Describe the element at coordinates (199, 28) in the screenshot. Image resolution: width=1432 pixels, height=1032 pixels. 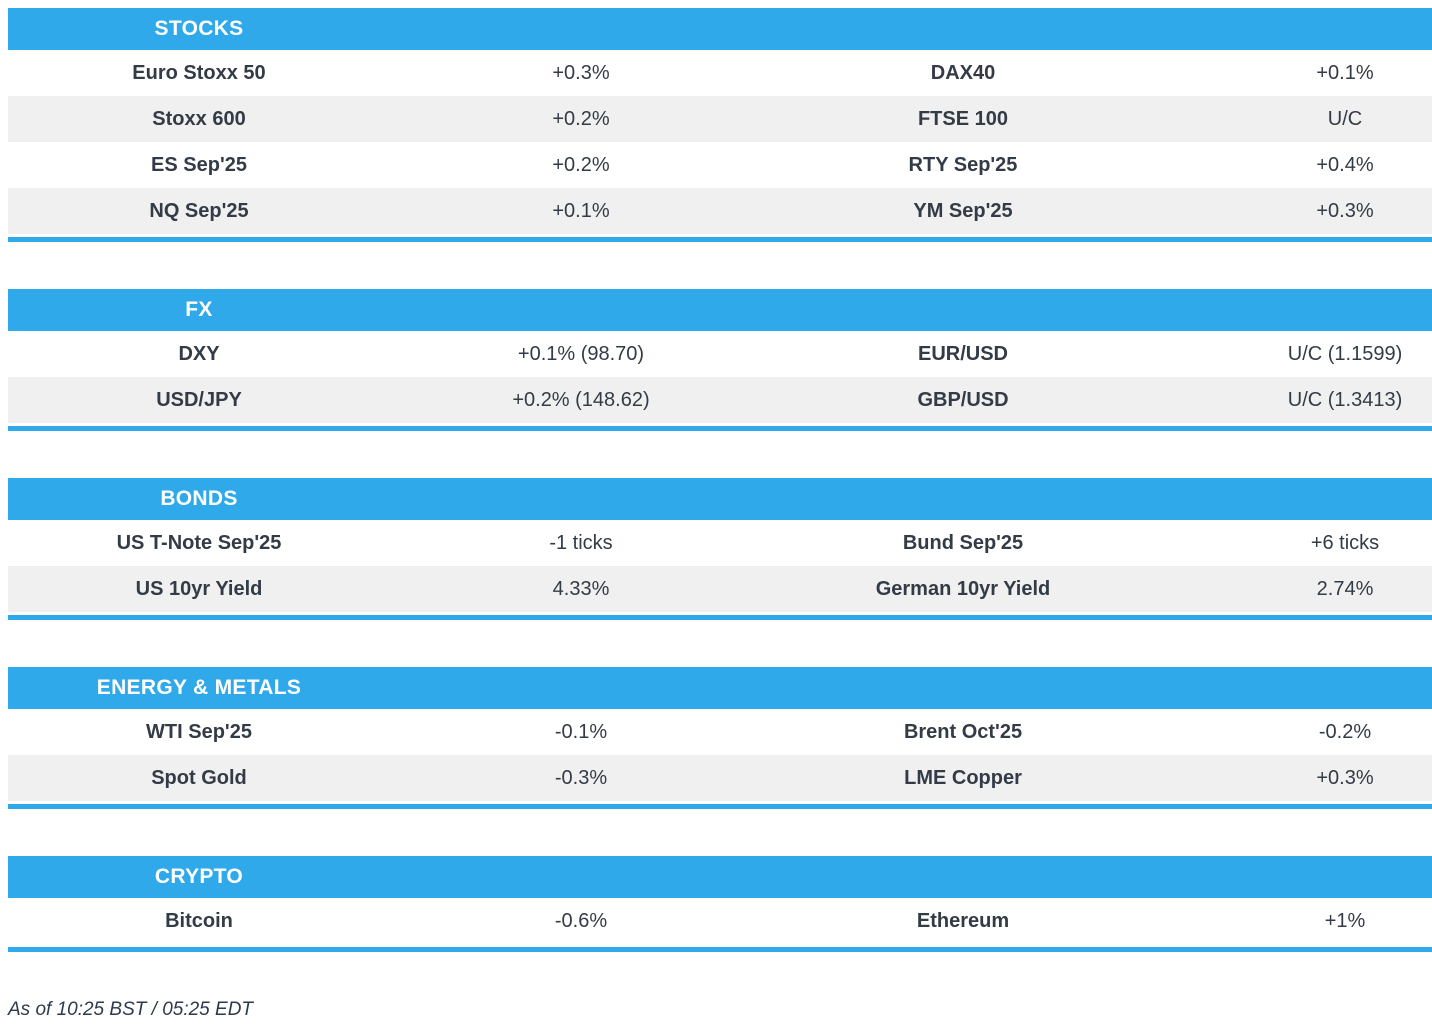
I see `section-title: STOCKS` at that location.